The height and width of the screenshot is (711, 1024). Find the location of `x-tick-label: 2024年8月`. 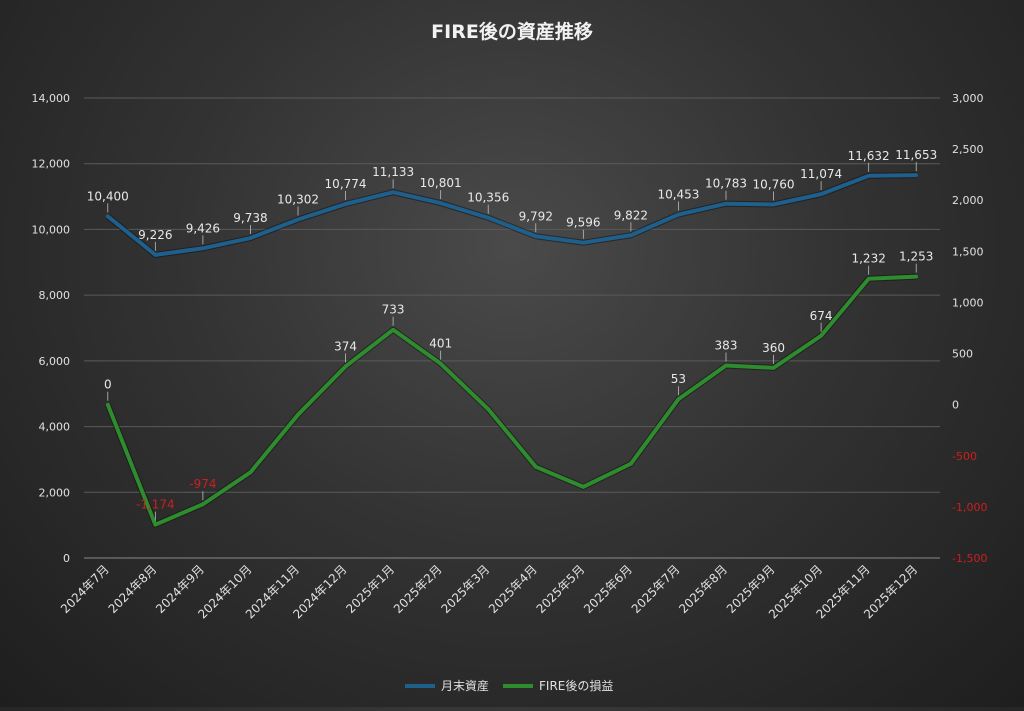

x-tick-label: 2024年8月 is located at coordinates (133, 589).